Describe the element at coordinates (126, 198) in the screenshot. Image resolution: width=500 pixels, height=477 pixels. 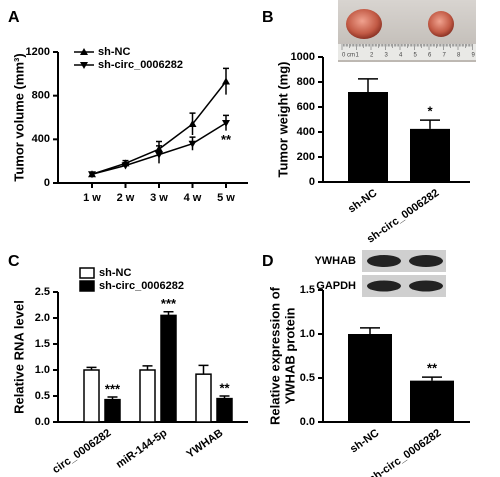
I see `x-tick-label: 2 w` at that location.